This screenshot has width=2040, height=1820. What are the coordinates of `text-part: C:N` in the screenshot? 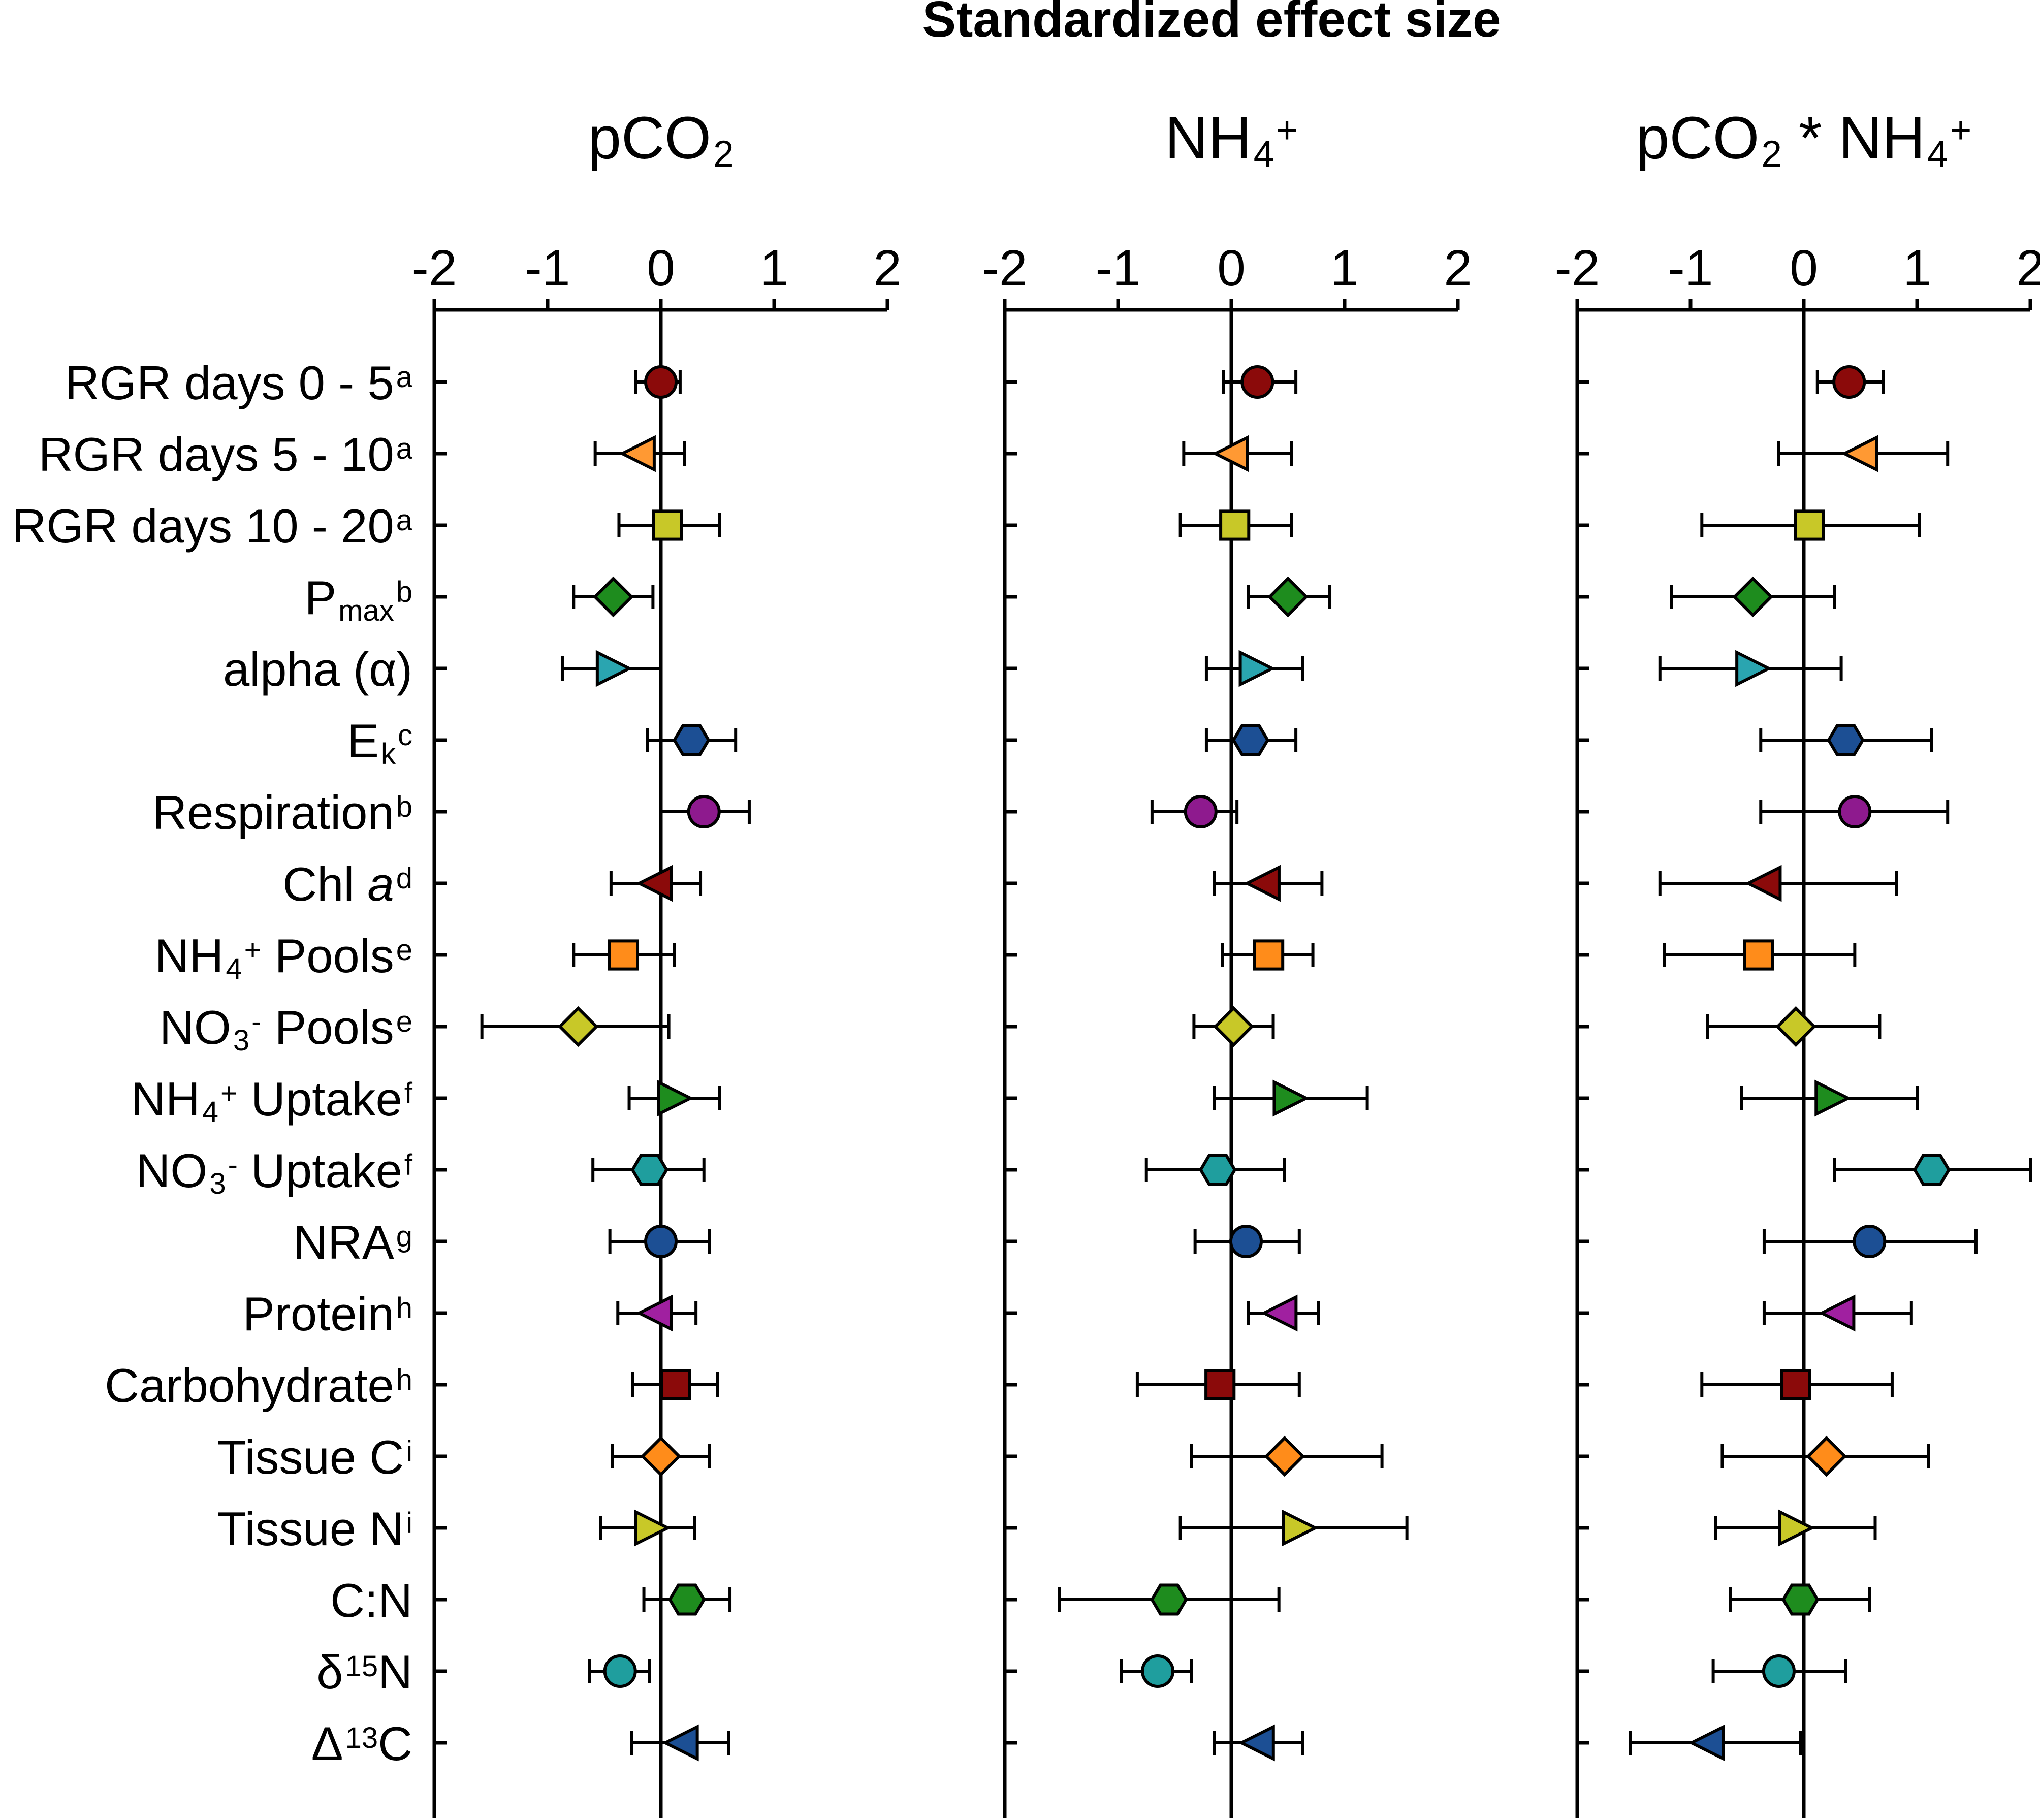 It's located at (371, 1600).